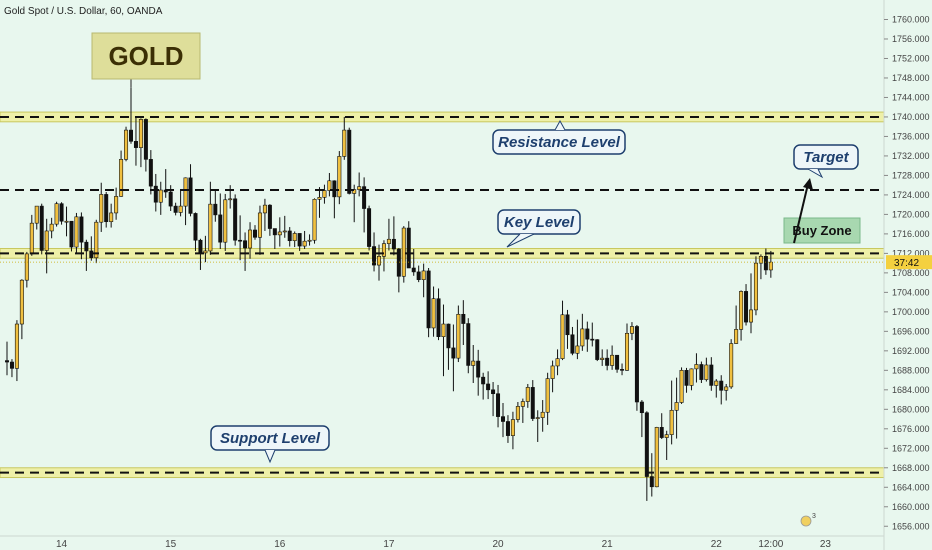  What do you see at coordinates (821, 230) in the screenshot?
I see `buy-zone-text: Buy Zone` at bounding box center [821, 230].